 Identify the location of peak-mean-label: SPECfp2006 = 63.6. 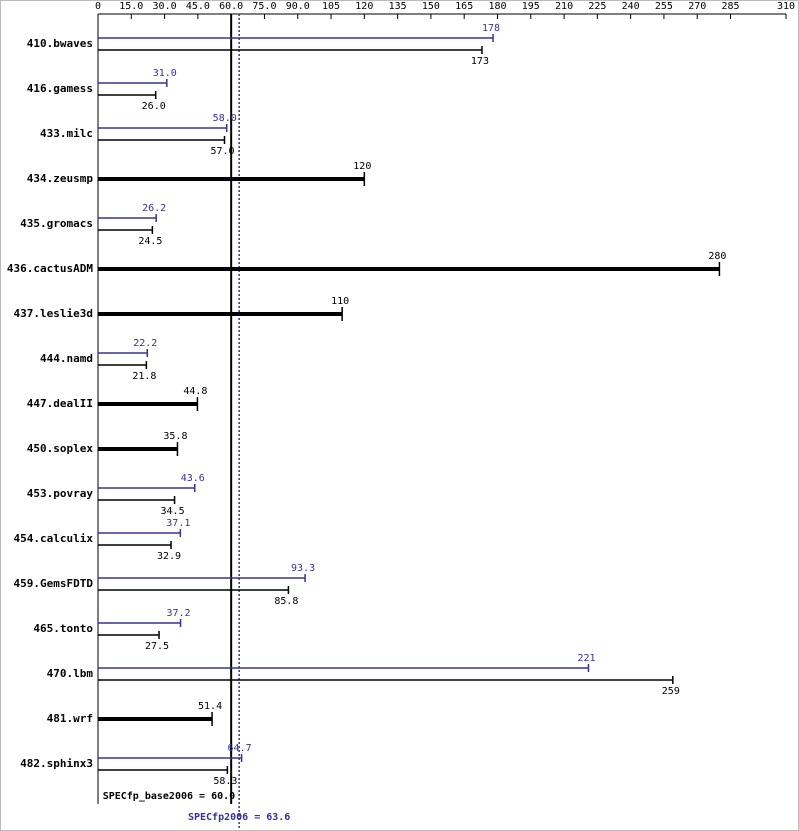
(239, 817).